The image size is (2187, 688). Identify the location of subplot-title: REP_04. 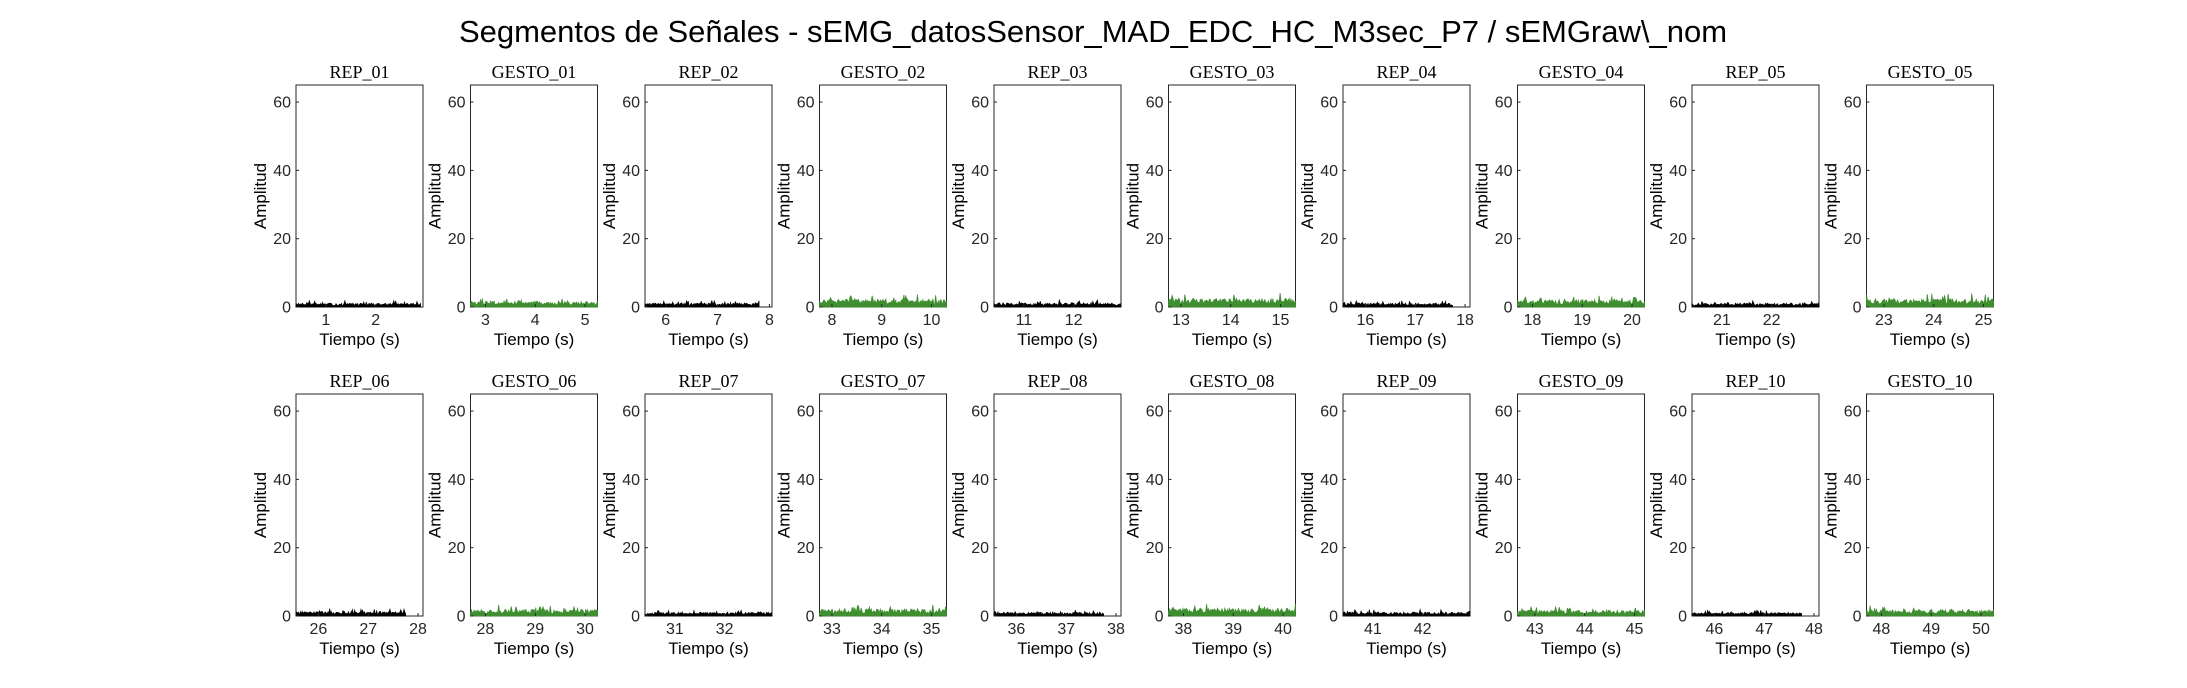
(1406, 72).